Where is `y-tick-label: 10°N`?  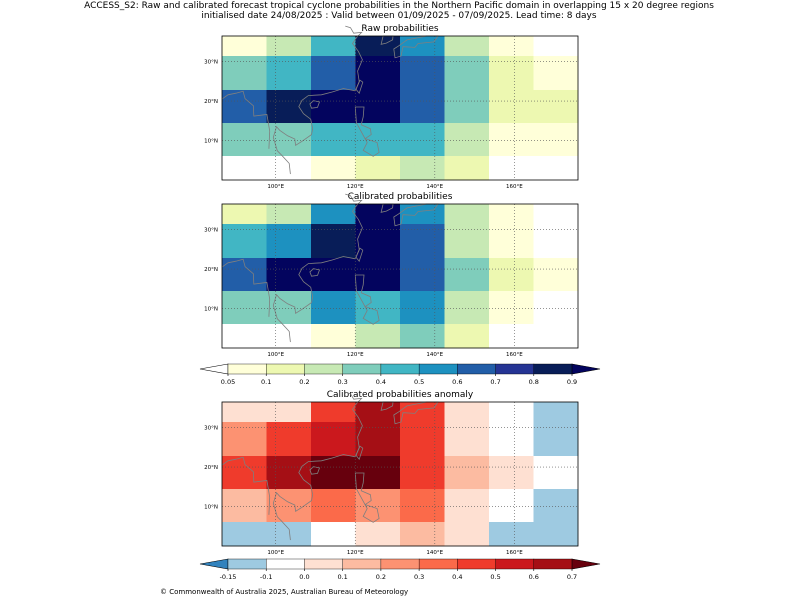
y-tick-label: 10°N is located at coordinates (211, 508).